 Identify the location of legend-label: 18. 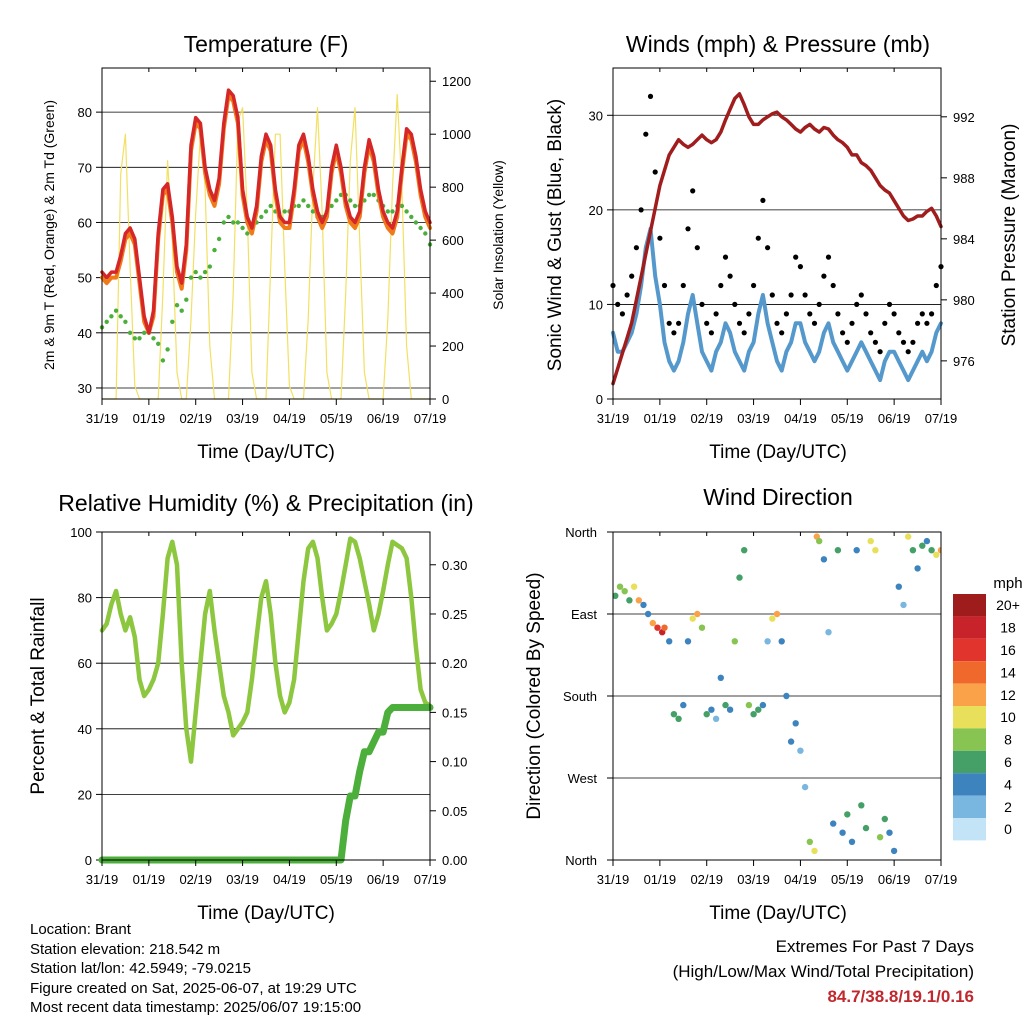
(1008, 628).